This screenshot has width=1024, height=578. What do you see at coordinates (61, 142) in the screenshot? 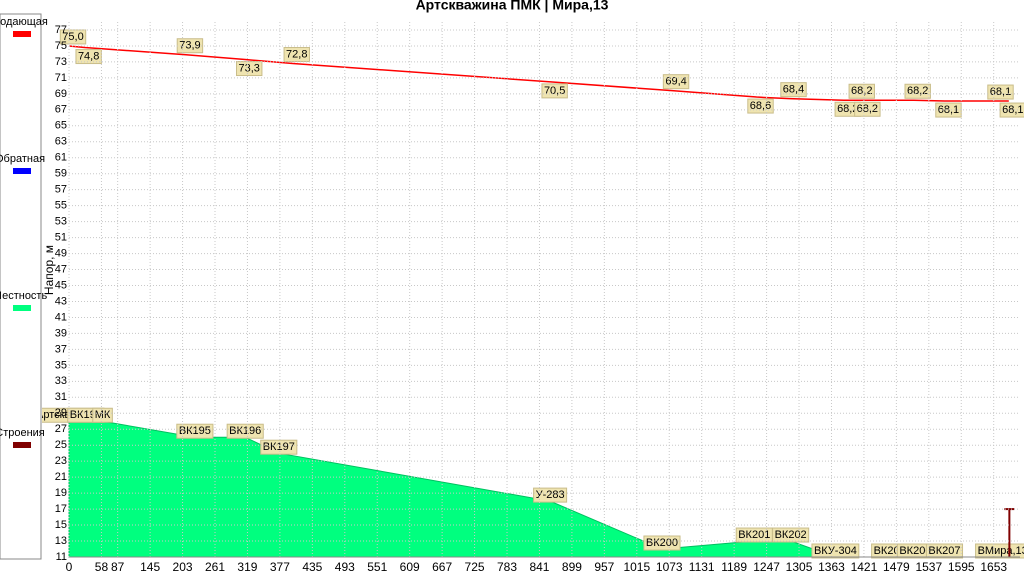
I see `y-tick-label: 63` at bounding box center [61, 142].